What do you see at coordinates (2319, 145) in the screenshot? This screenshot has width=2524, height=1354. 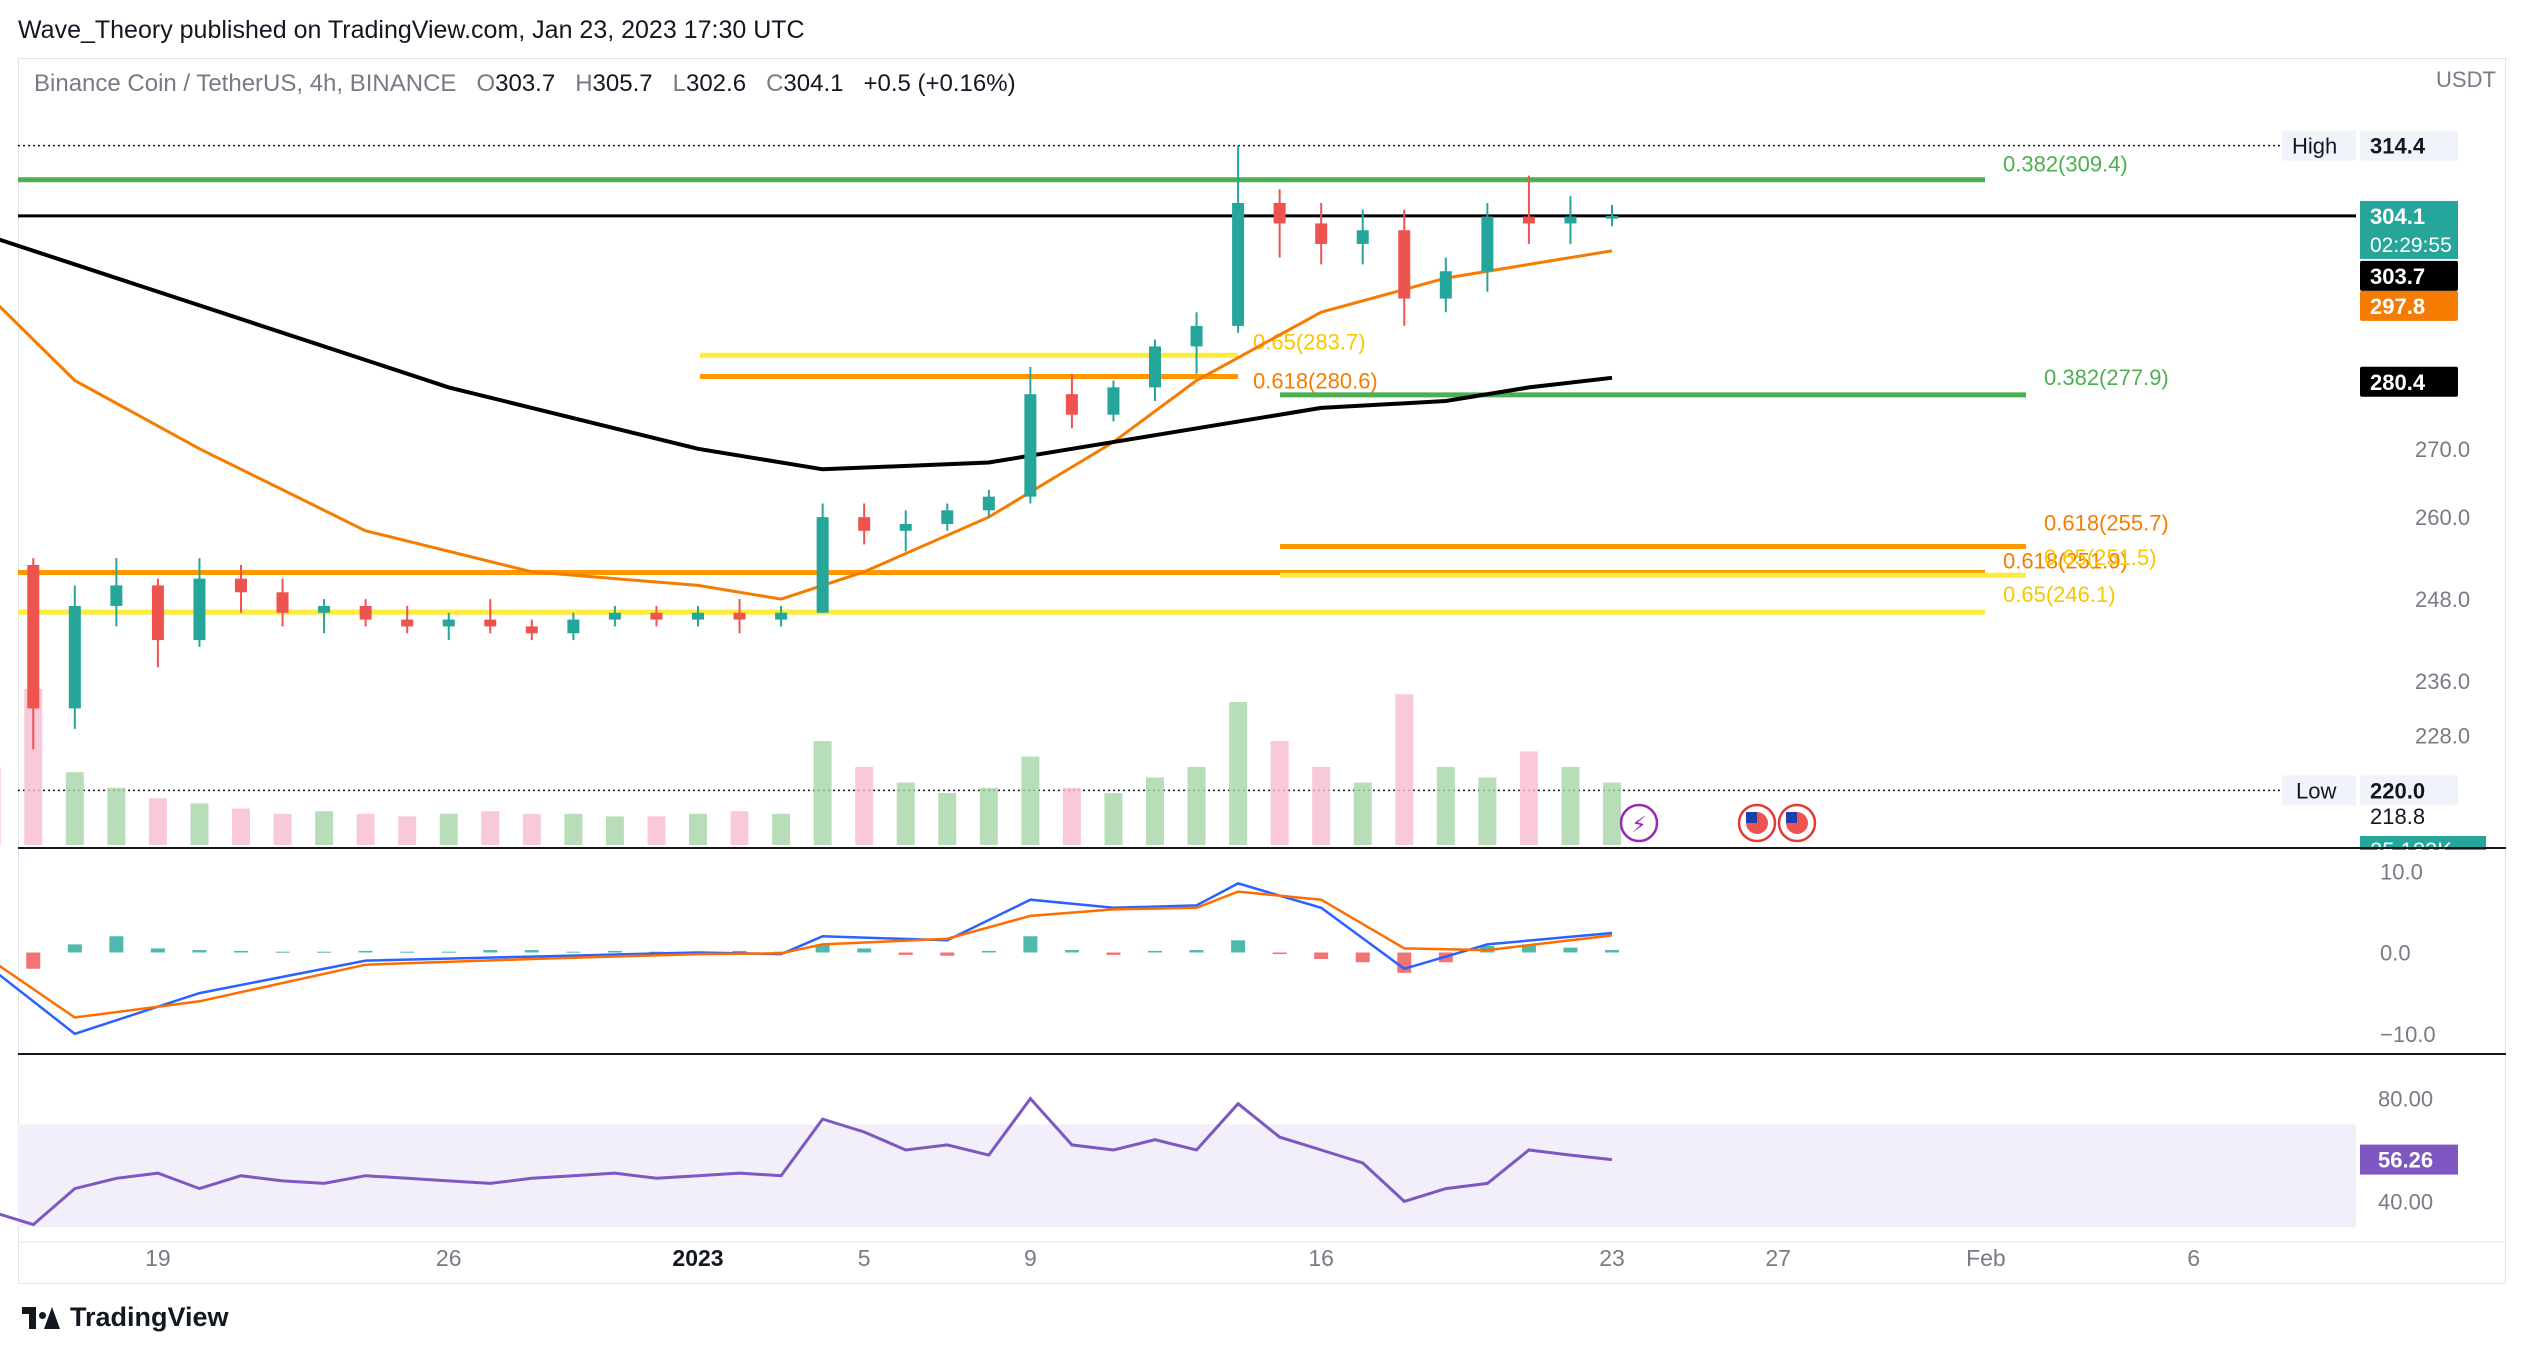 I see `high-marker-bg` at bounding box center [2319, 145].